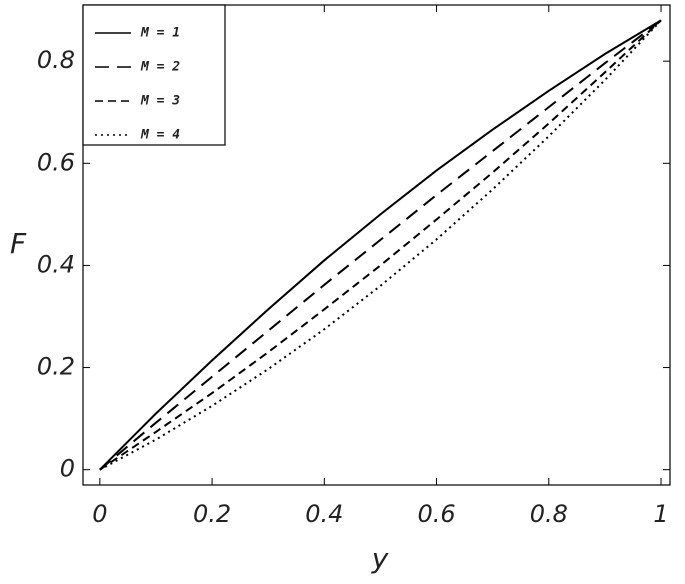 This screenshot has height=584, width=685. What do you see at coordinates (160, 33) in the screenshot?
I see `legend-label: M = 1` at bounding box center [160, 33].